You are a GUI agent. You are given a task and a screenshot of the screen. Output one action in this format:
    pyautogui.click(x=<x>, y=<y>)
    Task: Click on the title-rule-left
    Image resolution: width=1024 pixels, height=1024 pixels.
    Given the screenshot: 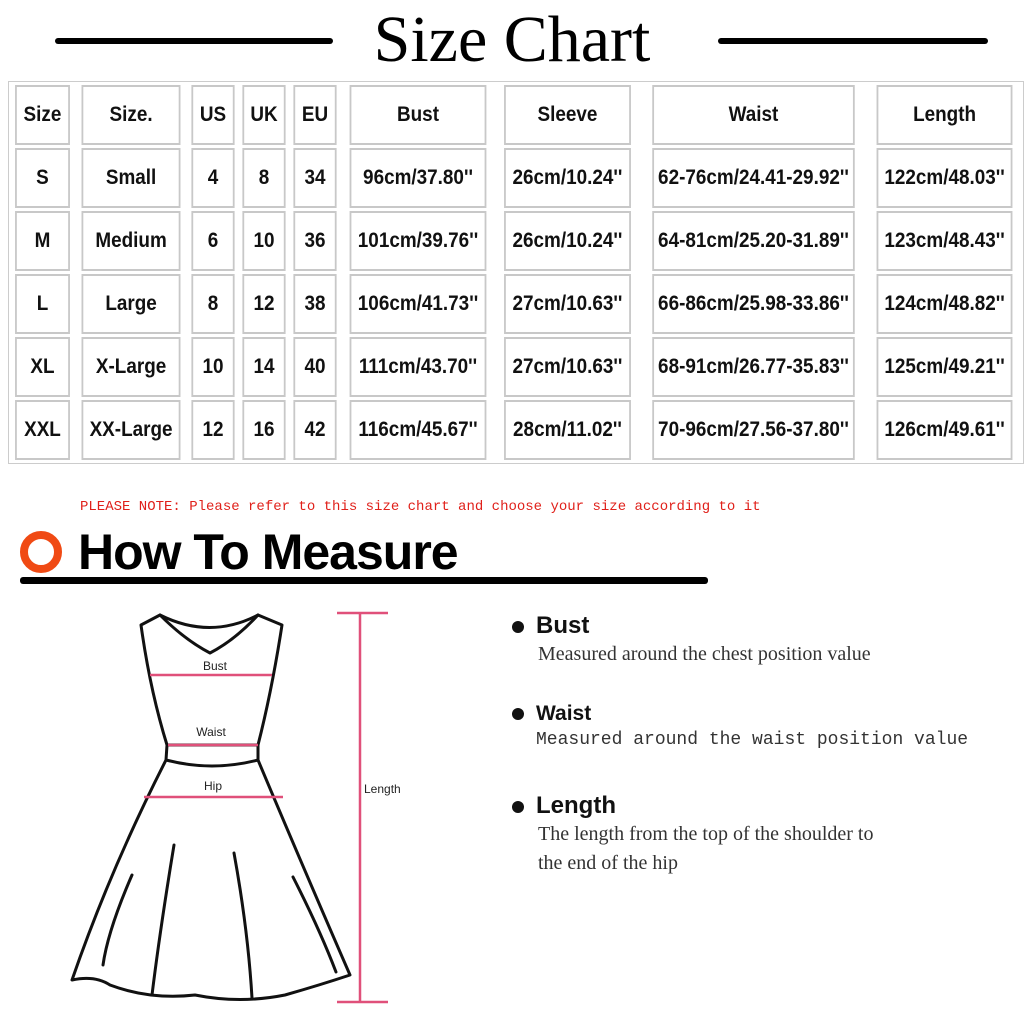 What is the action you would take?
    pyautogui.click(x=194, y=41)
    